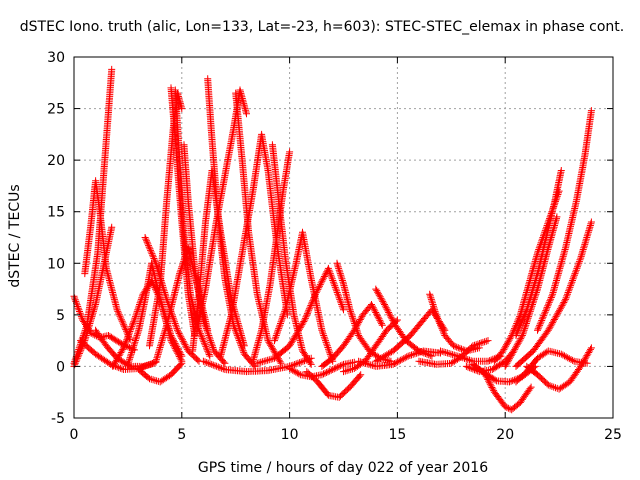  I want to click on x-tick-label: 15, so click(397, 435).